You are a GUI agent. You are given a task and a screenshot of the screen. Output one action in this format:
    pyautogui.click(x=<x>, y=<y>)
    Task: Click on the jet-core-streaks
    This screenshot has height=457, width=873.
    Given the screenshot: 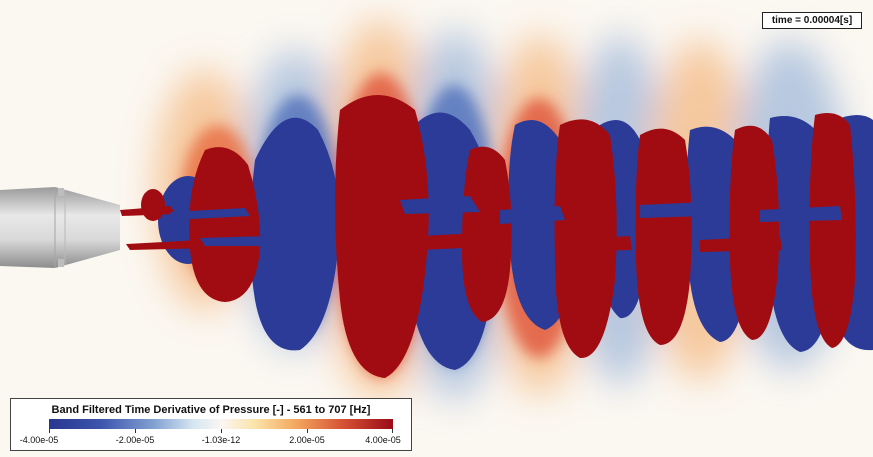 What is the action you would take?
    pyautogui.click(x=481, y=224)
    